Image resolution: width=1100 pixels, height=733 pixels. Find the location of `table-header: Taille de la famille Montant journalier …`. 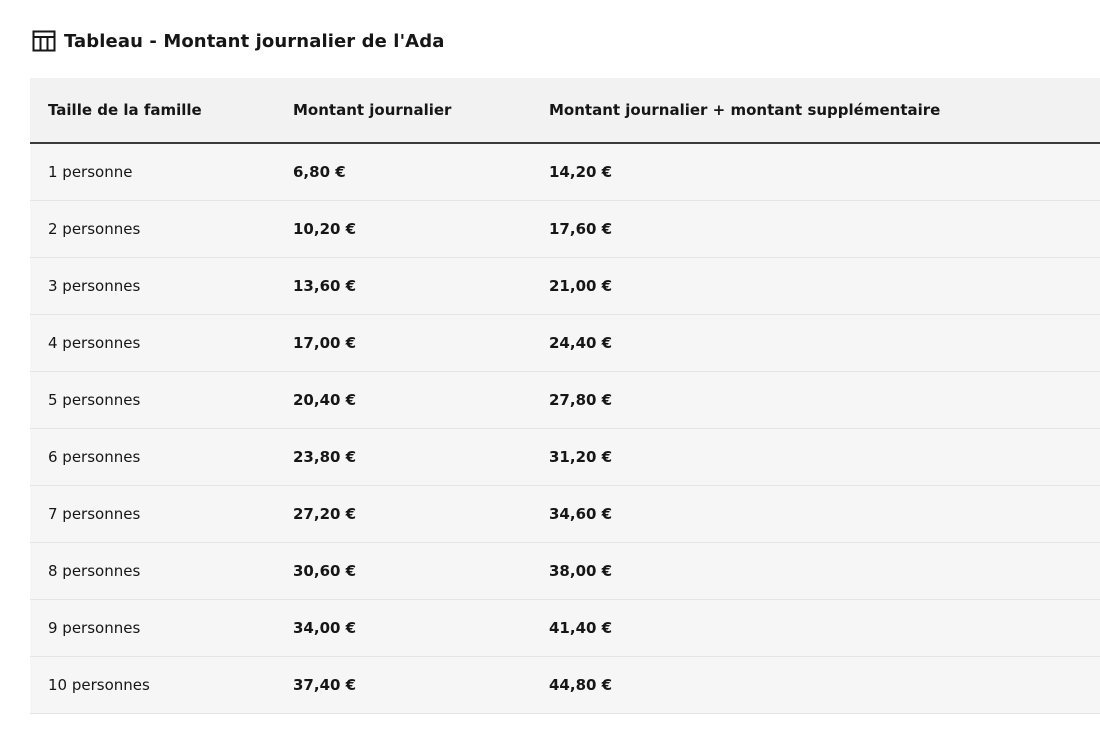

table-header: Taille de la famille Montant journalier … is located at coordinates (565, 111).